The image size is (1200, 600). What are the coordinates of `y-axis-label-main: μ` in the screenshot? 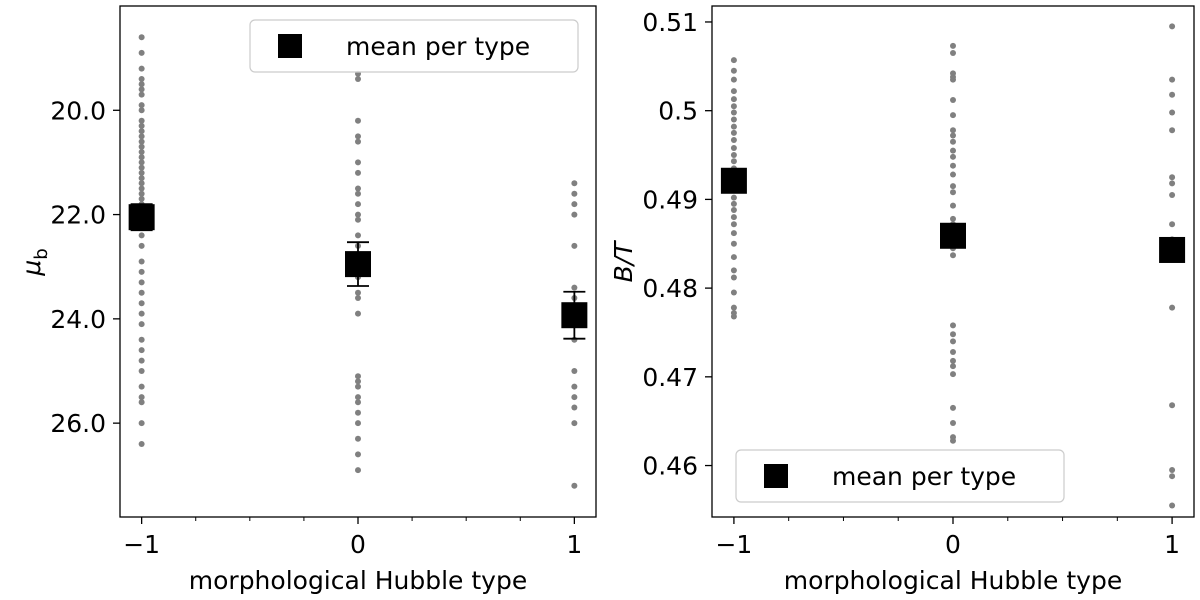 It's located at (31, 268).